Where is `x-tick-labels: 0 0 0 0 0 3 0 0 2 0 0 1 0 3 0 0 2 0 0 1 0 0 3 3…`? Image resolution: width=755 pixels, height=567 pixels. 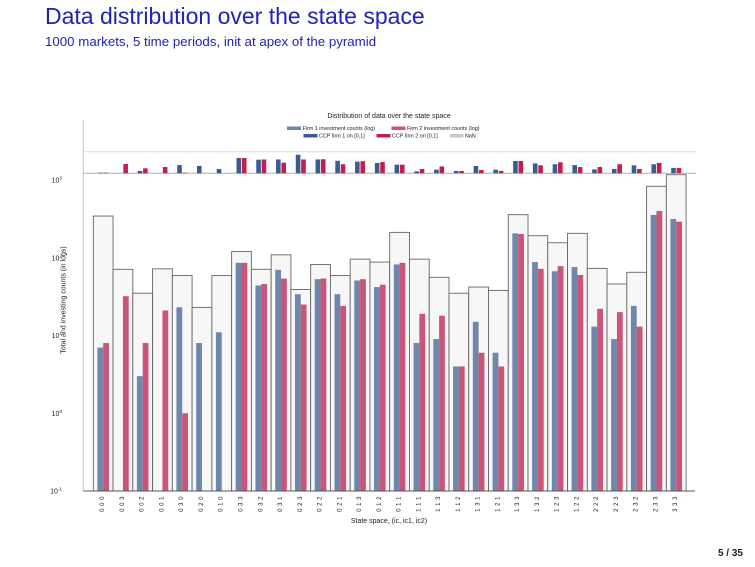
x-tick-labels: 0 0 0 0 0 3 0 0 2 0 0 1 0 3 0 0 2 0 0 1 0 0 3 3… is located at coordinates (389, 504).